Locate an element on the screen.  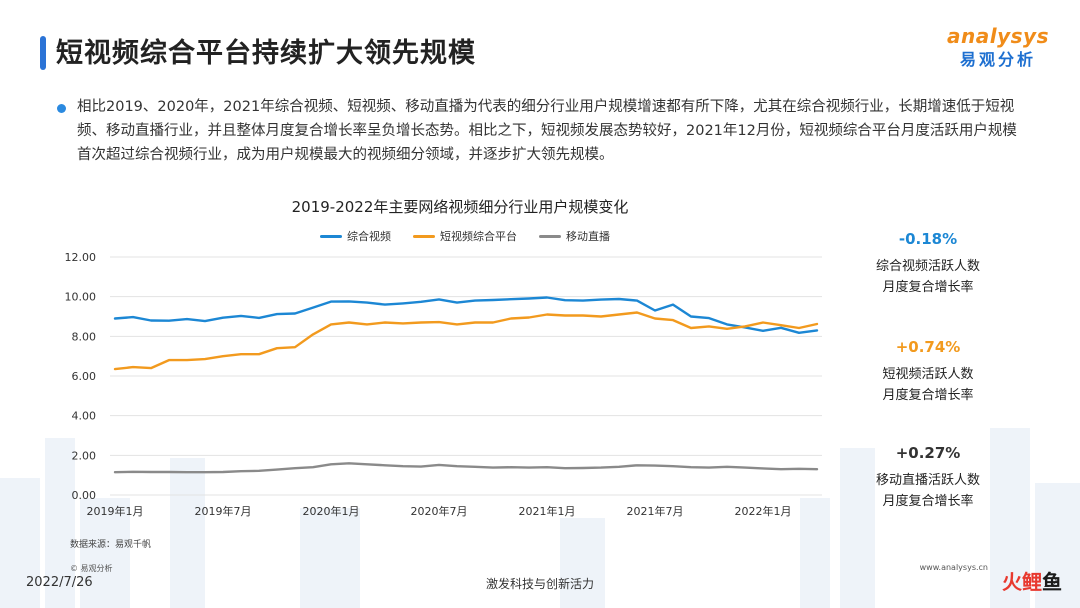
corner-logo: 火鲤鱼 is located at coordinates (1032, 580).